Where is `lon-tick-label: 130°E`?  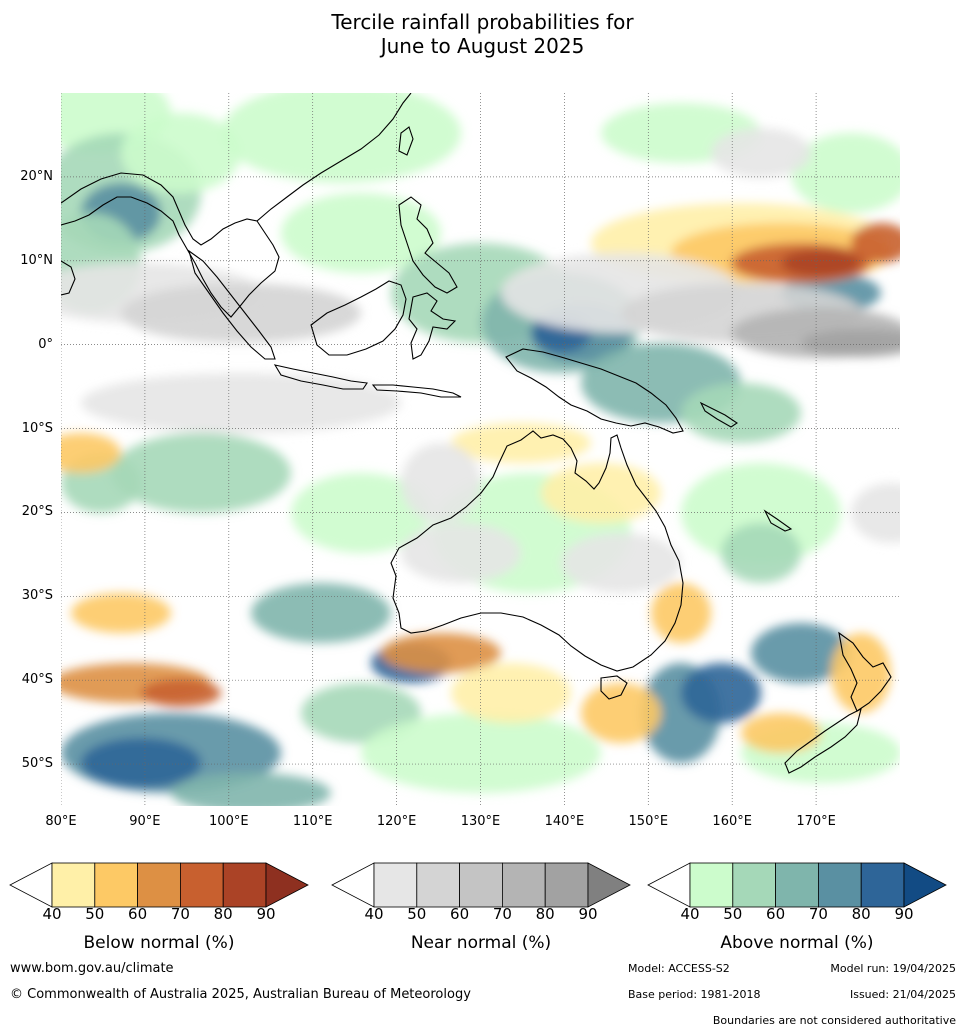 lon-tick-label: 130°E is located at coordinates (480, 821).